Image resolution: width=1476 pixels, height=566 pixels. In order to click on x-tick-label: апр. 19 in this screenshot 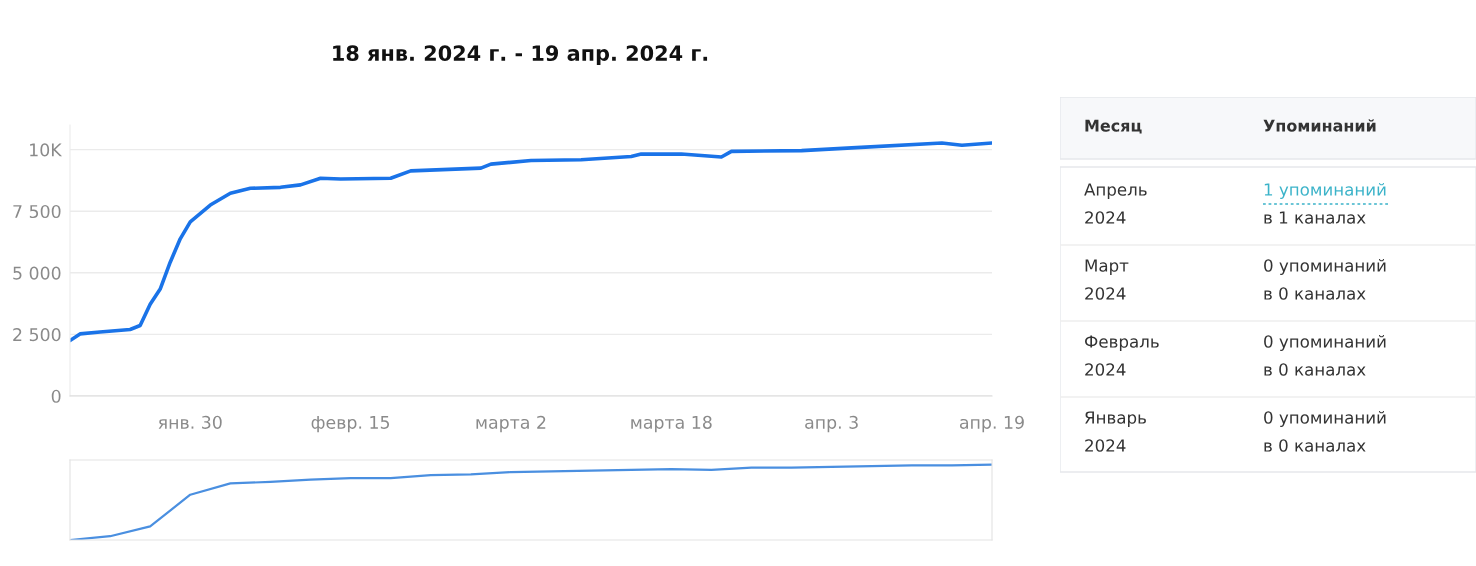, I will do `click(991, 424)`.